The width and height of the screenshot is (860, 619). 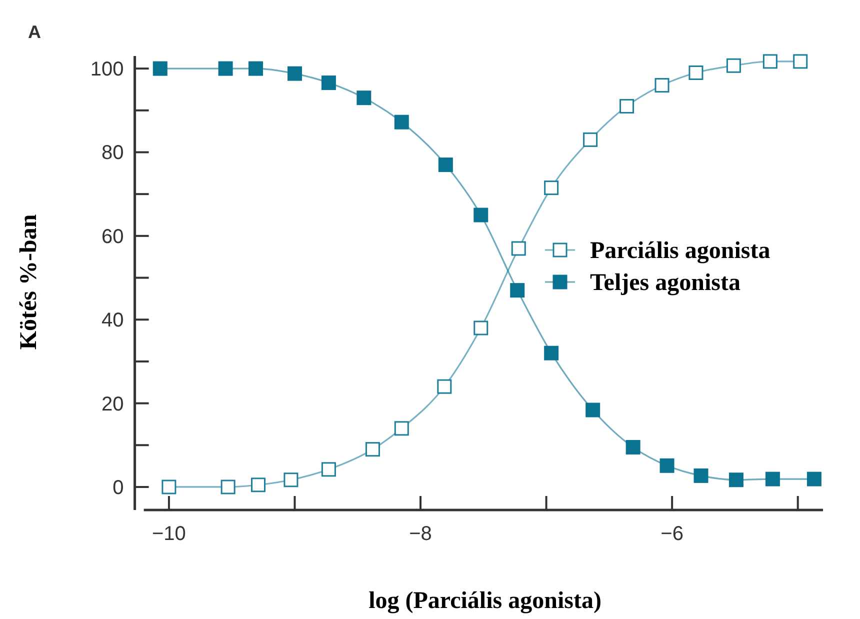 I want to click on legend-label: Parciális agonista, so click(x=680, y=251).